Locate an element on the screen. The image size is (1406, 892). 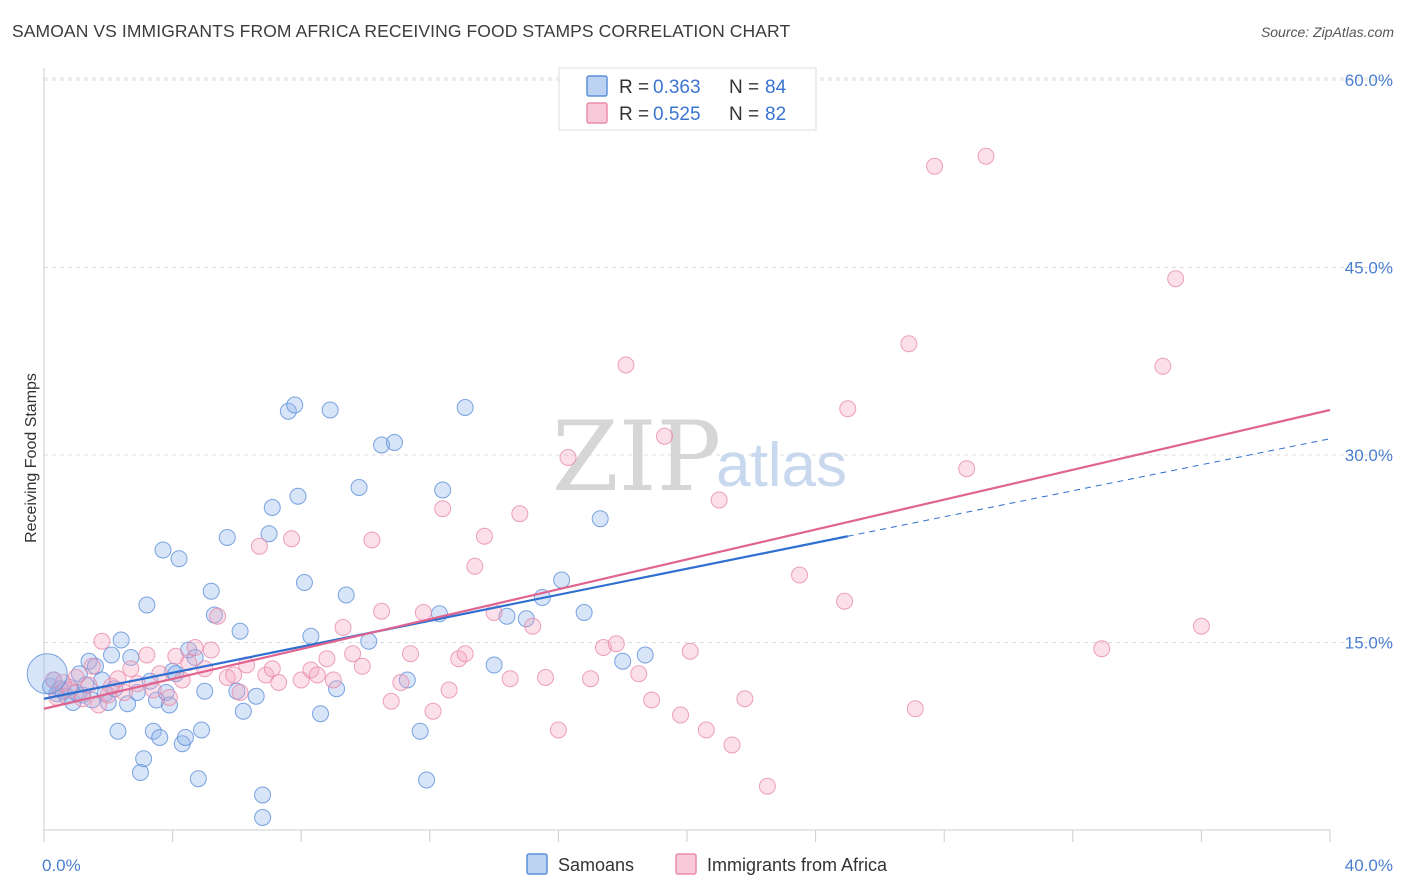
legend-r-value-africa: 0.525 is located at coordinates (677, 114).